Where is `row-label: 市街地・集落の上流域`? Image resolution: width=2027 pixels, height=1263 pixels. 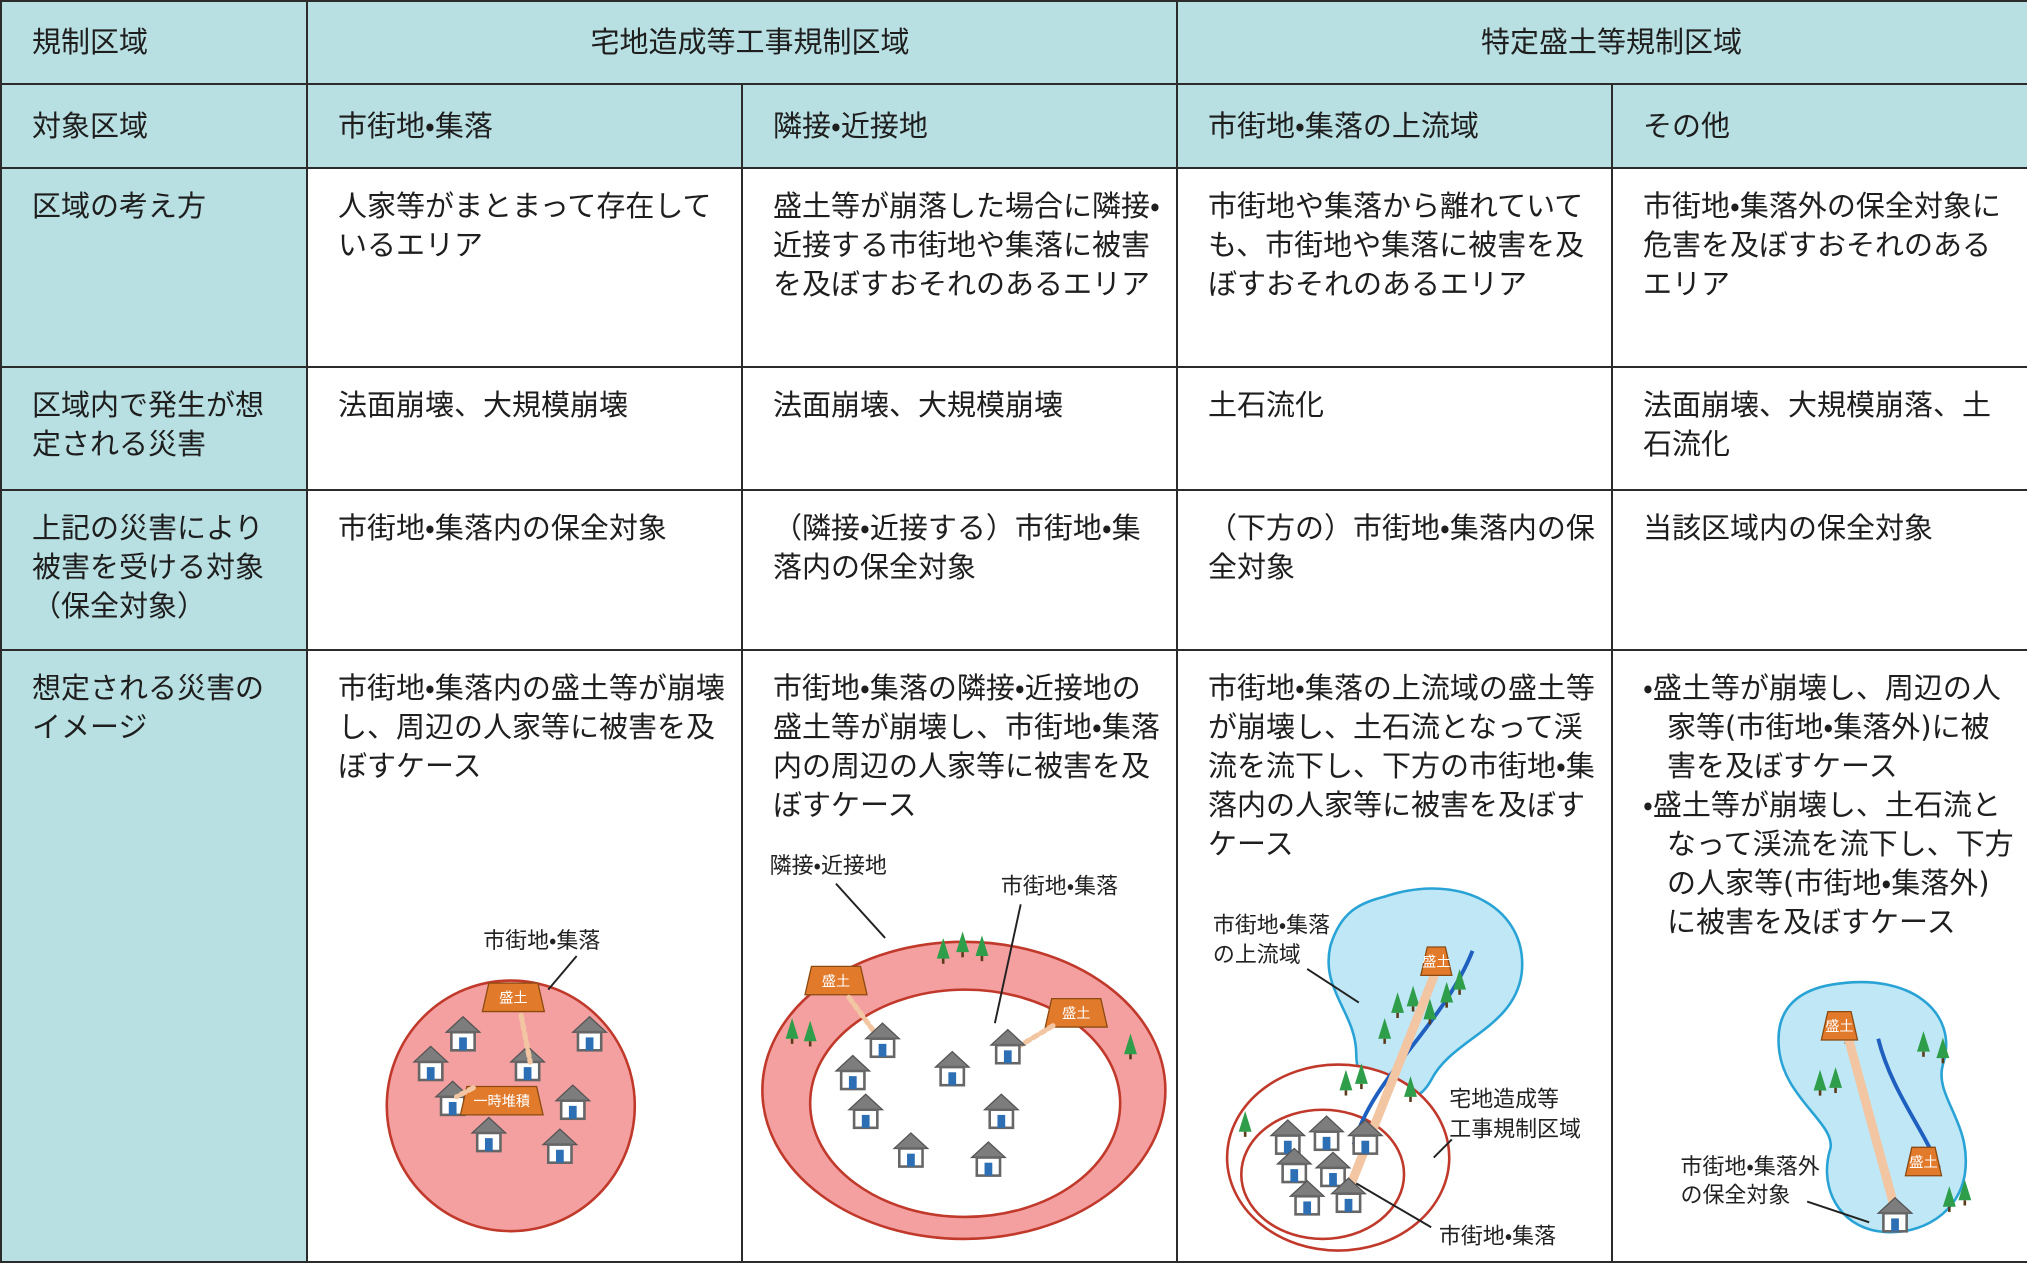 row-label: 市街地・集落の上流域 is located at coordinates (1395, 126).